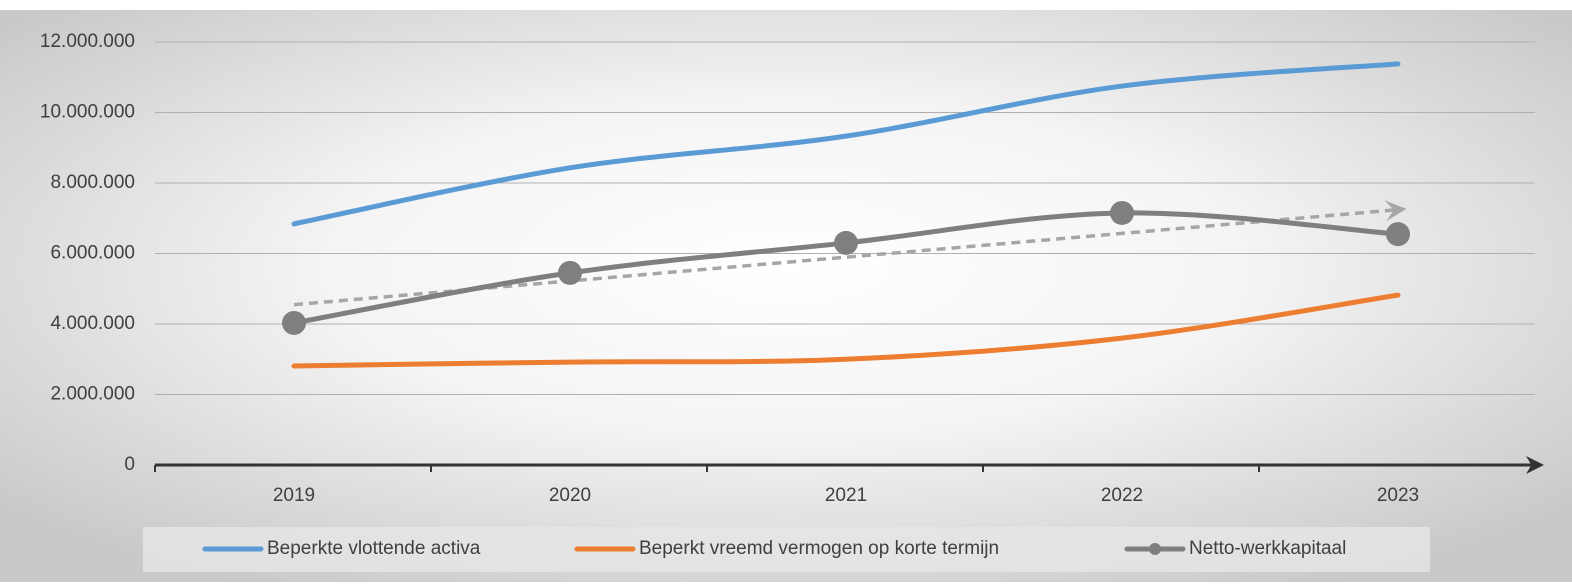 The height and width of the screenshot is (587, 1572). Describe the element at coordinates (819, 548) in the screenshot. I see `legend-label: Beperkt vreemd vermogen op korte termijn` at that location.